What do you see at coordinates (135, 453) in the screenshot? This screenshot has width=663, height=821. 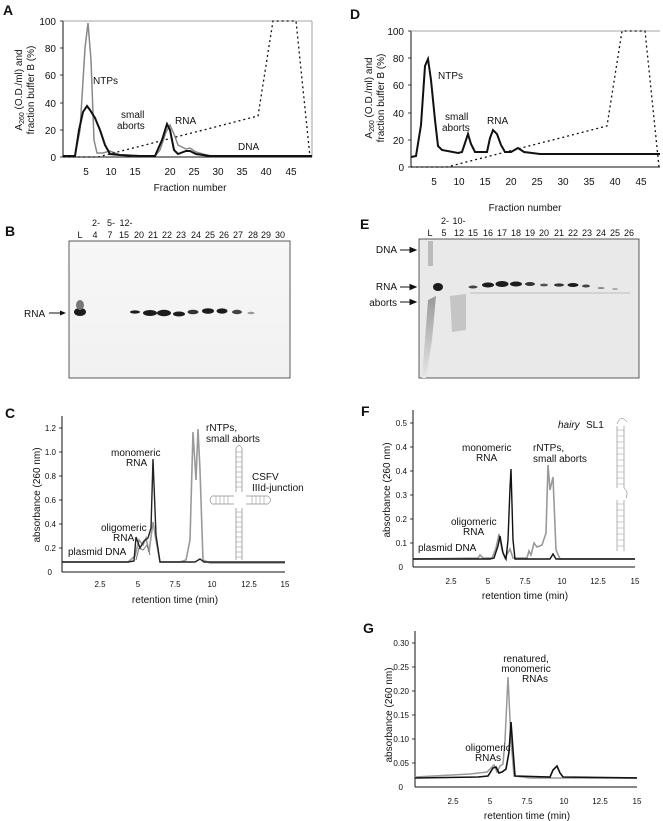 I see `svg-text: monomeric` at bounding box center [135, 453].